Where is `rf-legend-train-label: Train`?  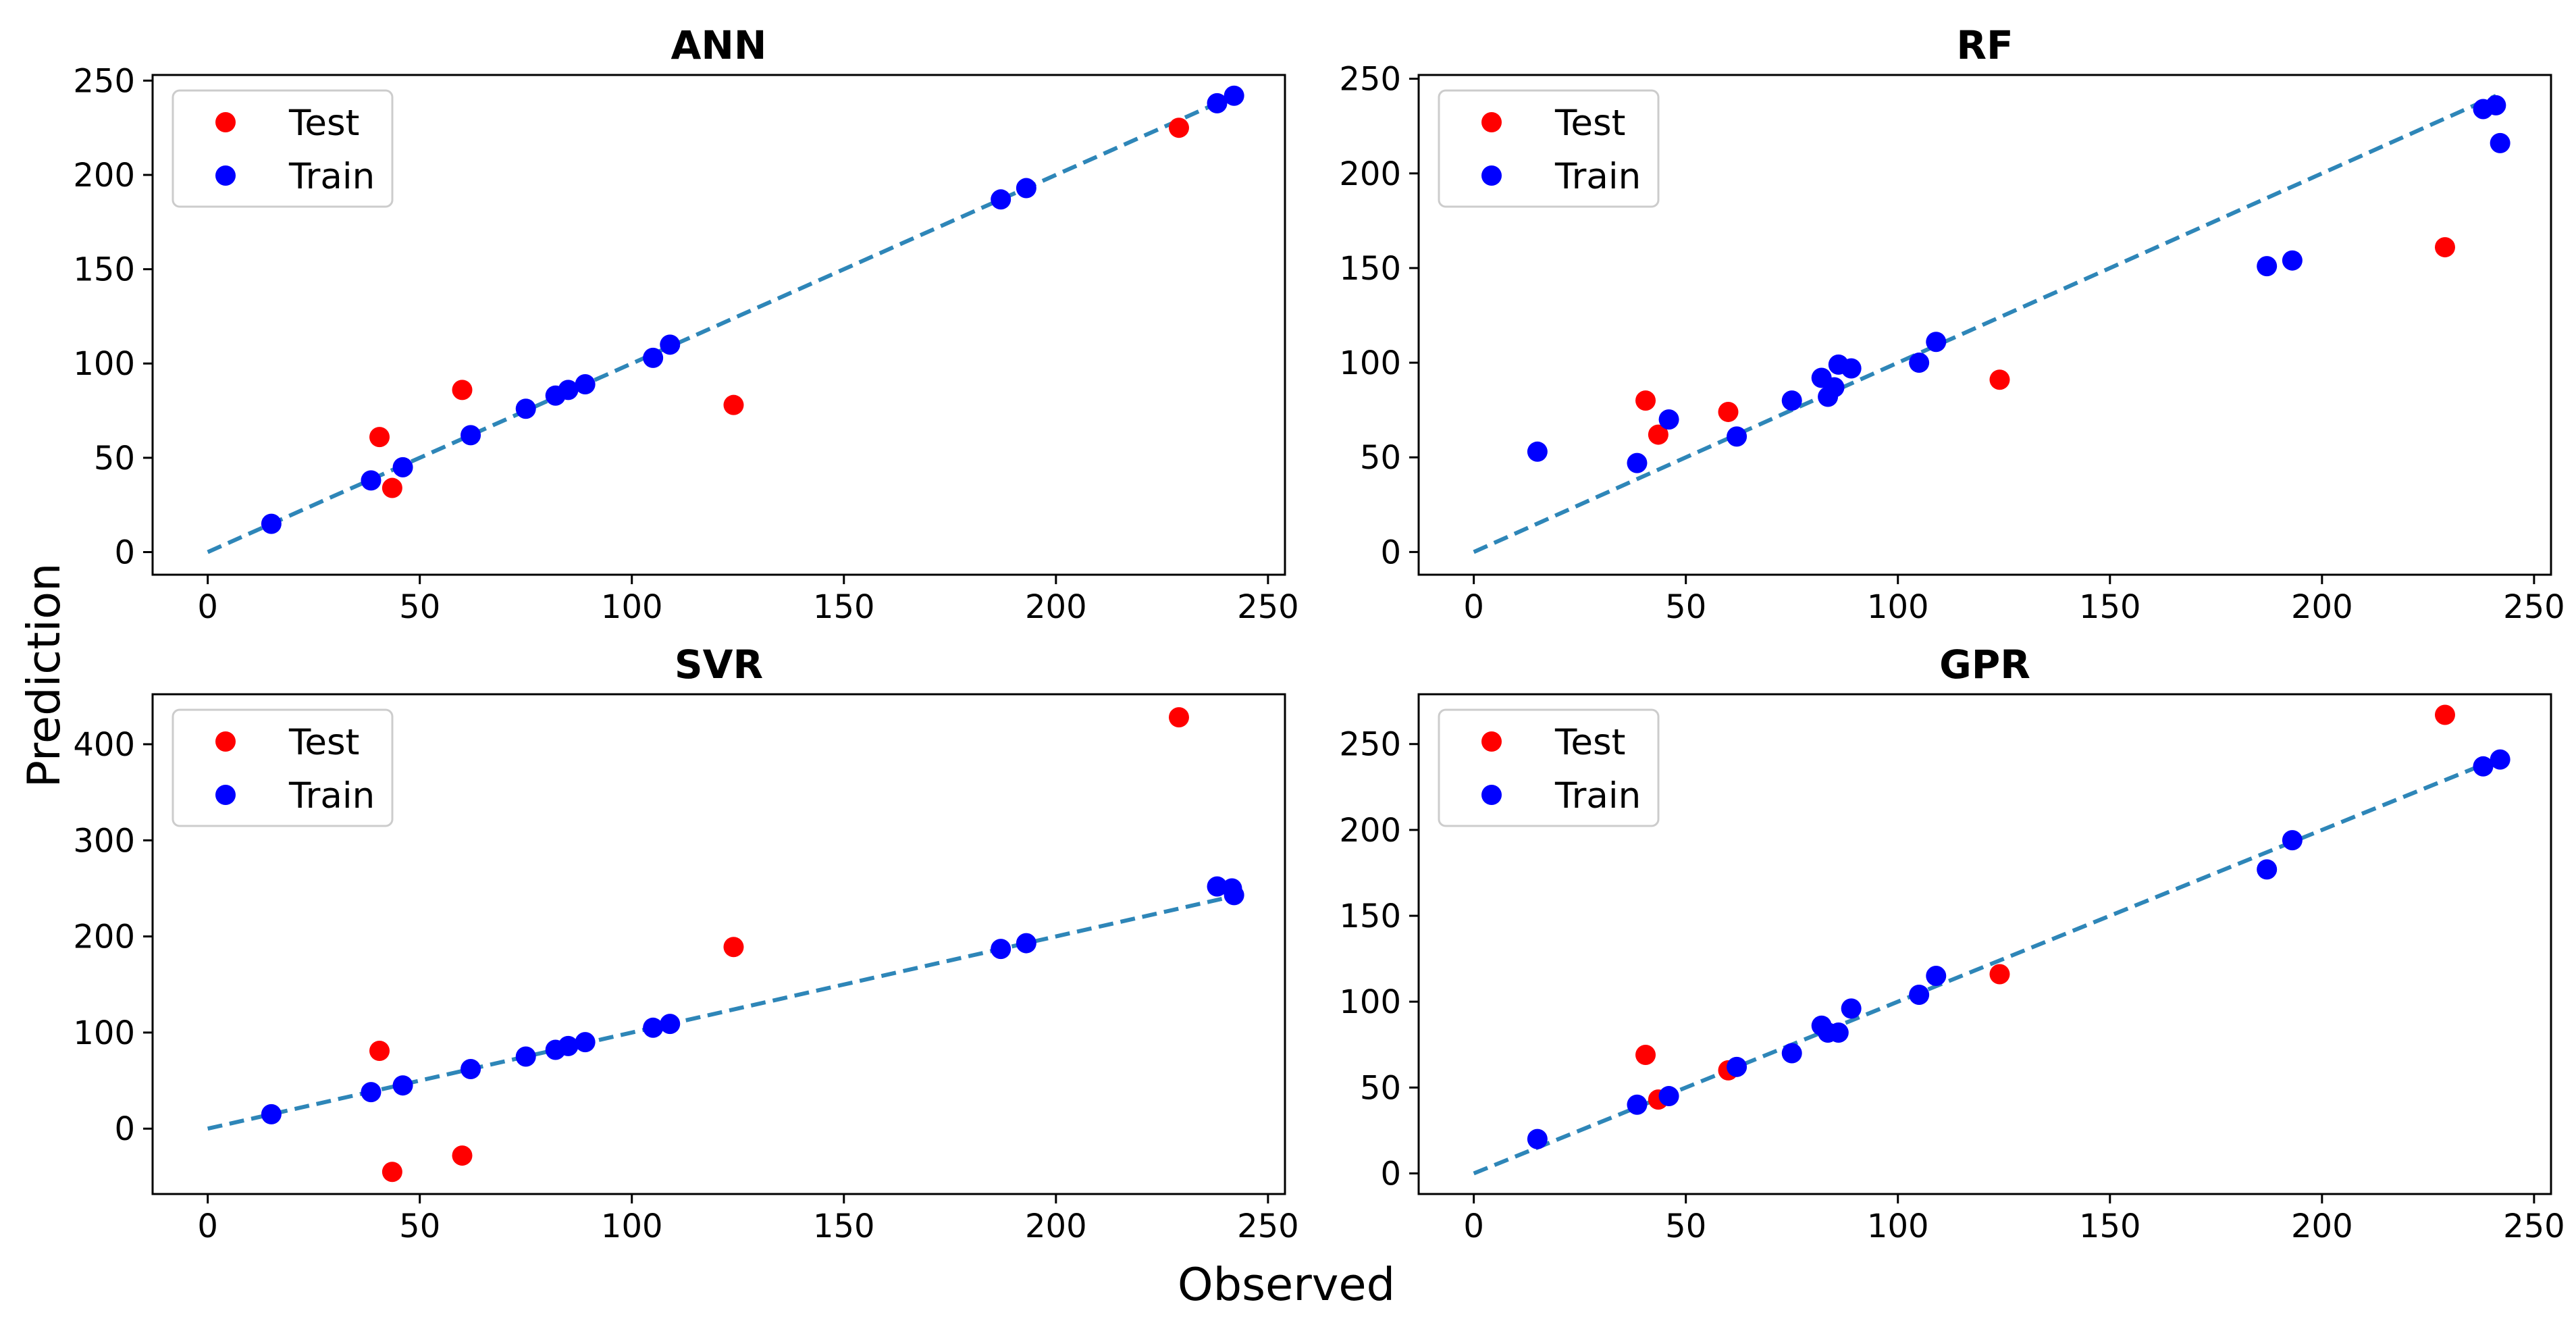 rf-legend-train-label: Train is located at coordinates (1598, 176).